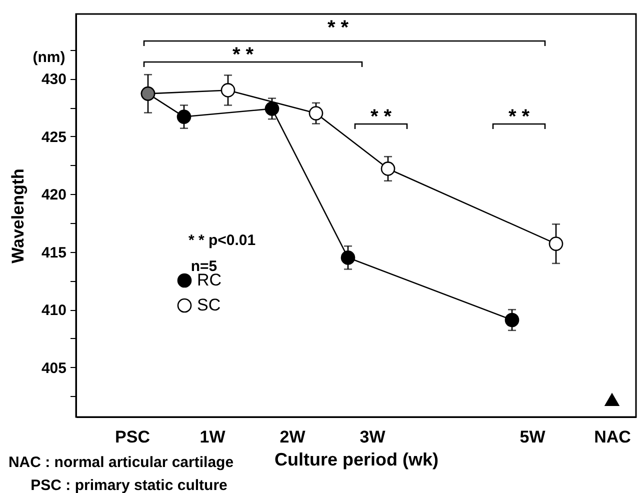 The height and width of the screenshot is (493, 642). Describe the element at coordinates (53, 311) in the screenshot. I see `y-tick-label: 410` at that location.